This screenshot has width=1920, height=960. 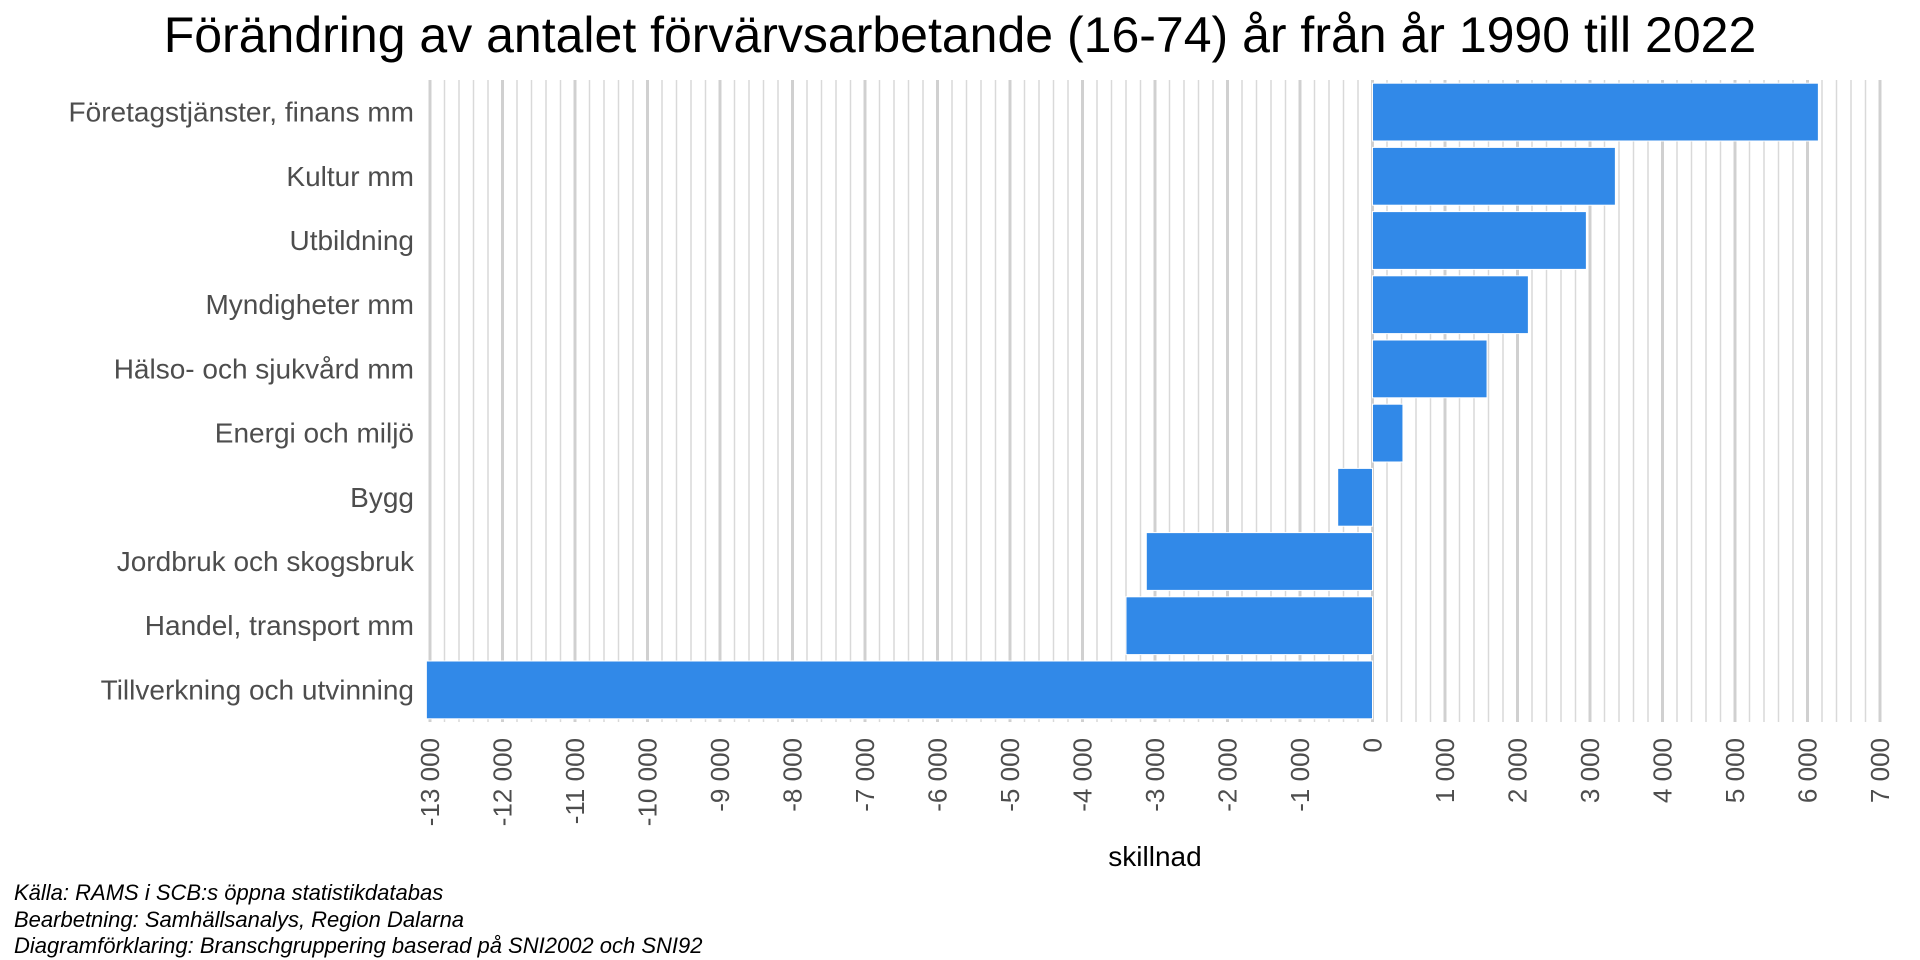 What do you see at coordinates (1010, 775) in the screenshot?
I see `x-tick-label: -5 000` at bounding box center [1010, 775].